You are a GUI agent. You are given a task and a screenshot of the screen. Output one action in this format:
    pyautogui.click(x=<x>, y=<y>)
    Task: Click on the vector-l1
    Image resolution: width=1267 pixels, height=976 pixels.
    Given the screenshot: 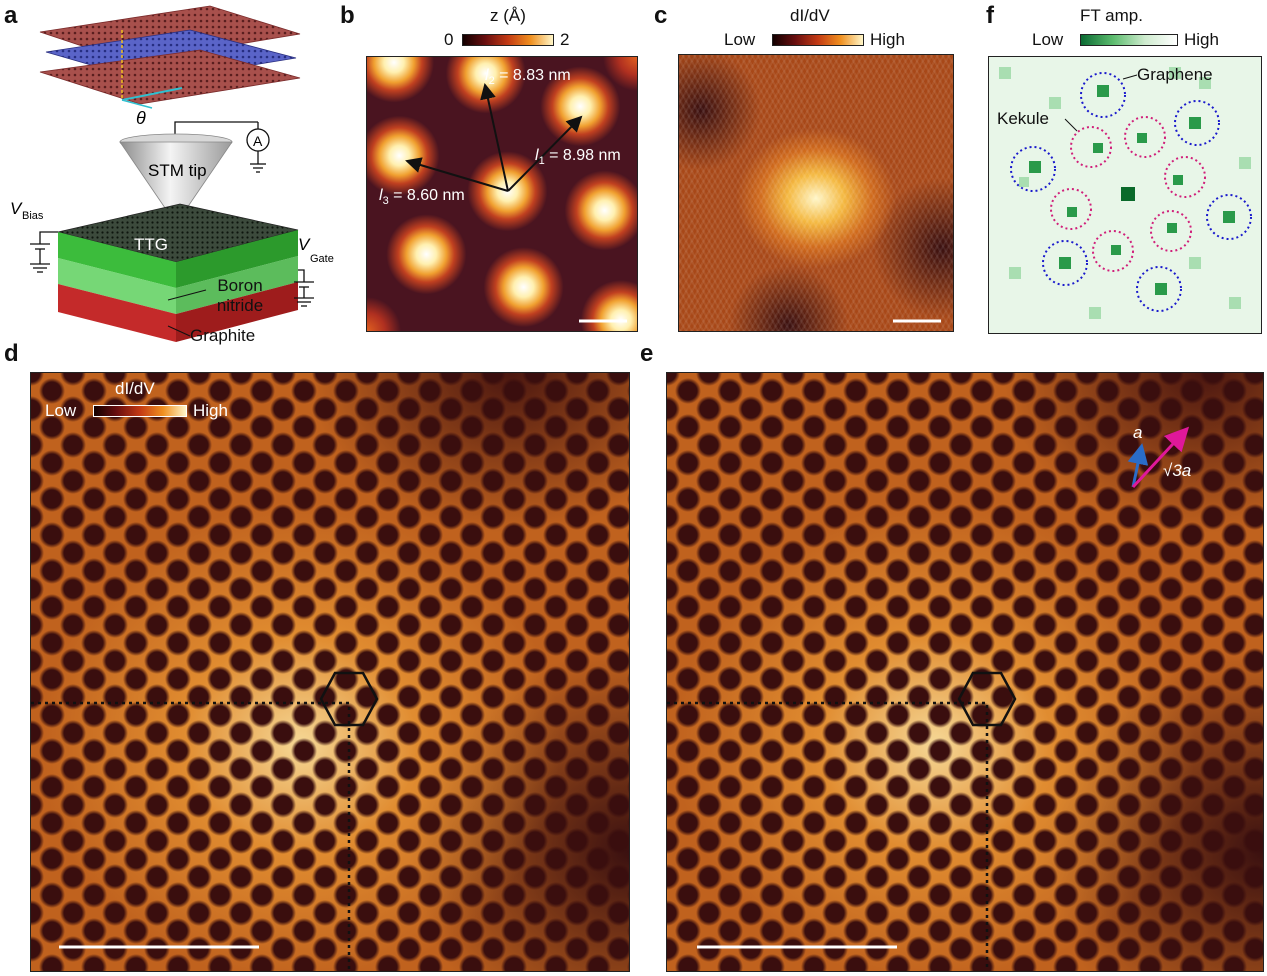 What is the action you would take?
    pyautogui.click(x=545, y=153)
    